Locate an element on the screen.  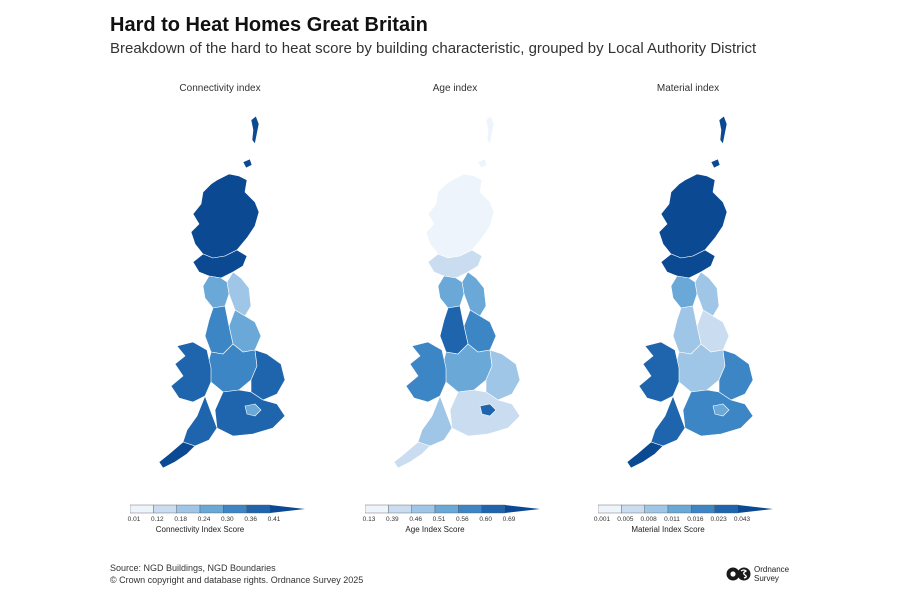
legend-tick: 0.46 is located at coordinates (415, 519).